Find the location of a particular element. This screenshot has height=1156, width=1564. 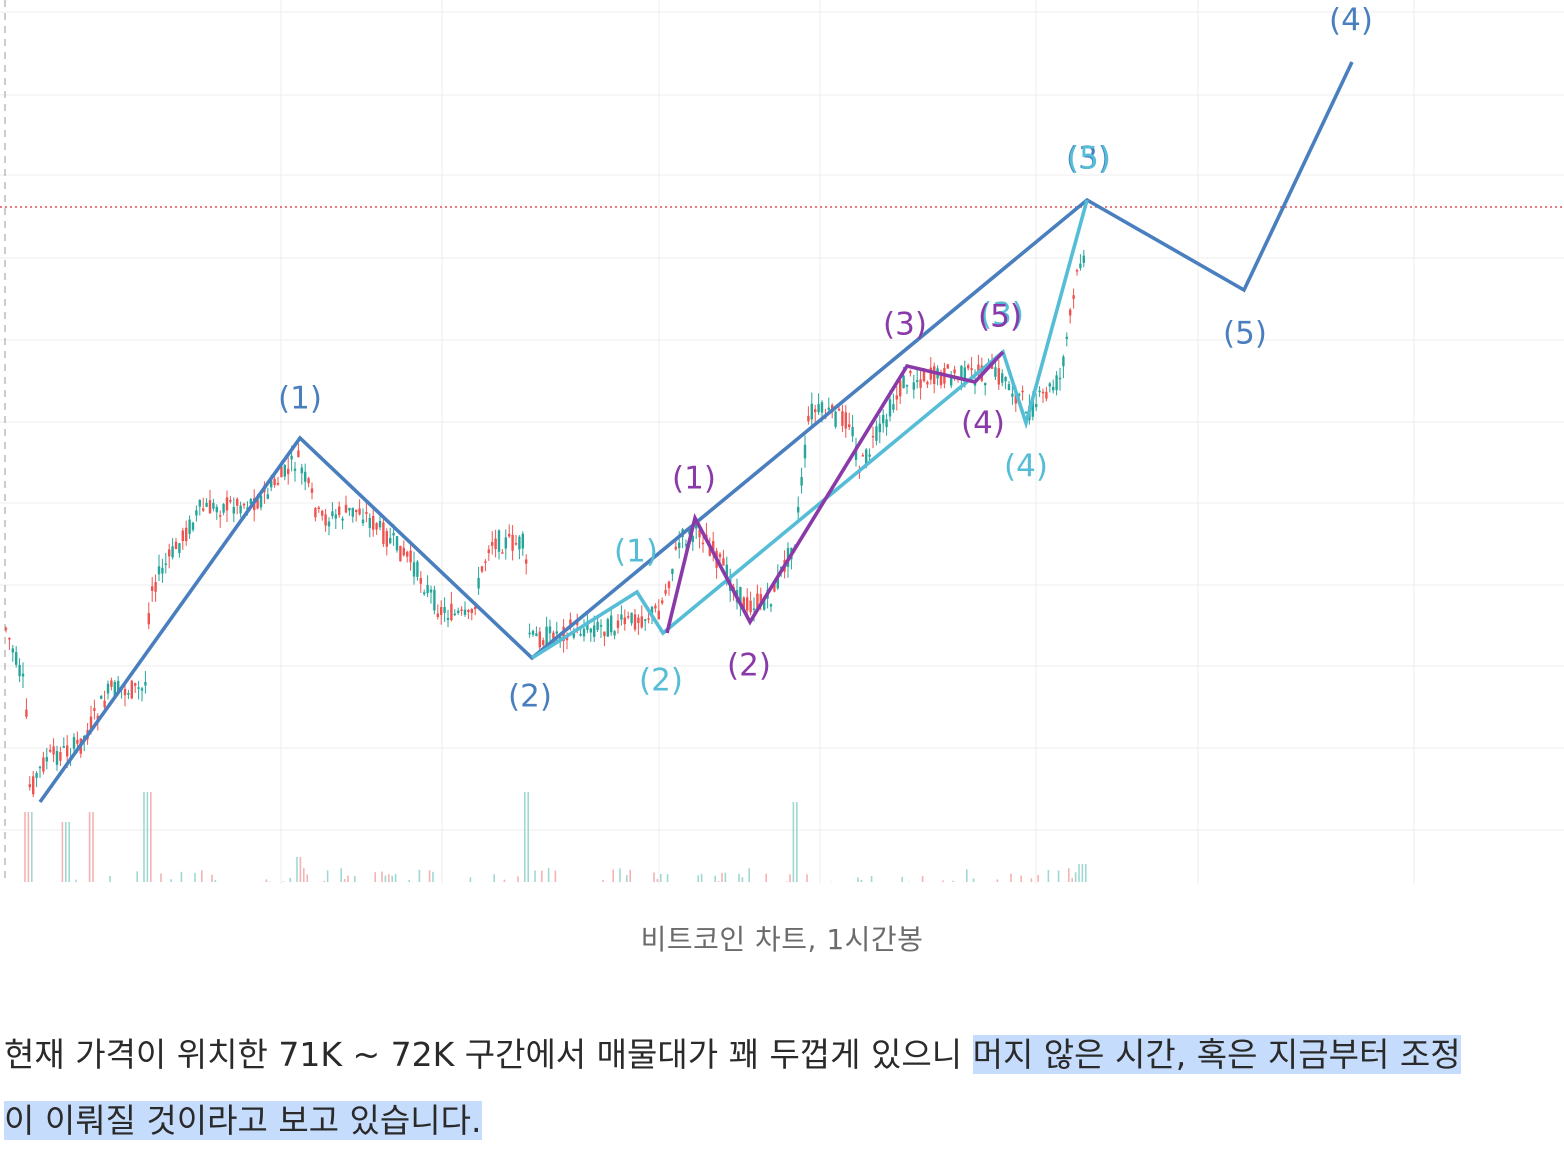

volume-bars is located at coordinates (555, 837).